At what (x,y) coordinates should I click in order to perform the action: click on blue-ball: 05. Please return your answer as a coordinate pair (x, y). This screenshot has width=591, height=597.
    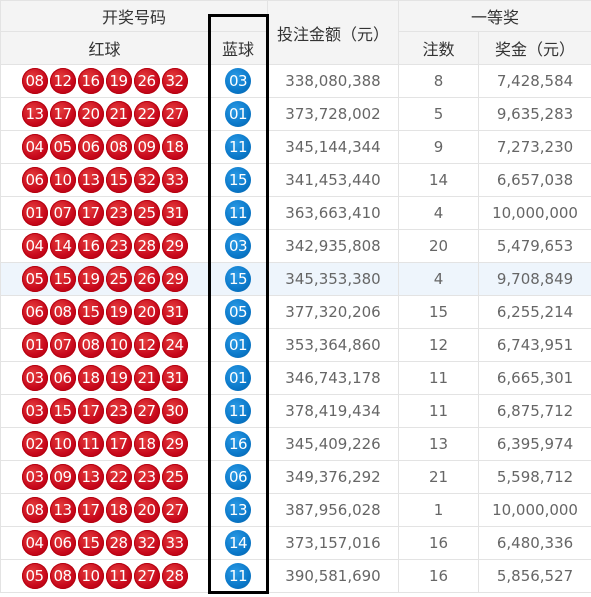
    Looking at the image, I should click on (238, 312).